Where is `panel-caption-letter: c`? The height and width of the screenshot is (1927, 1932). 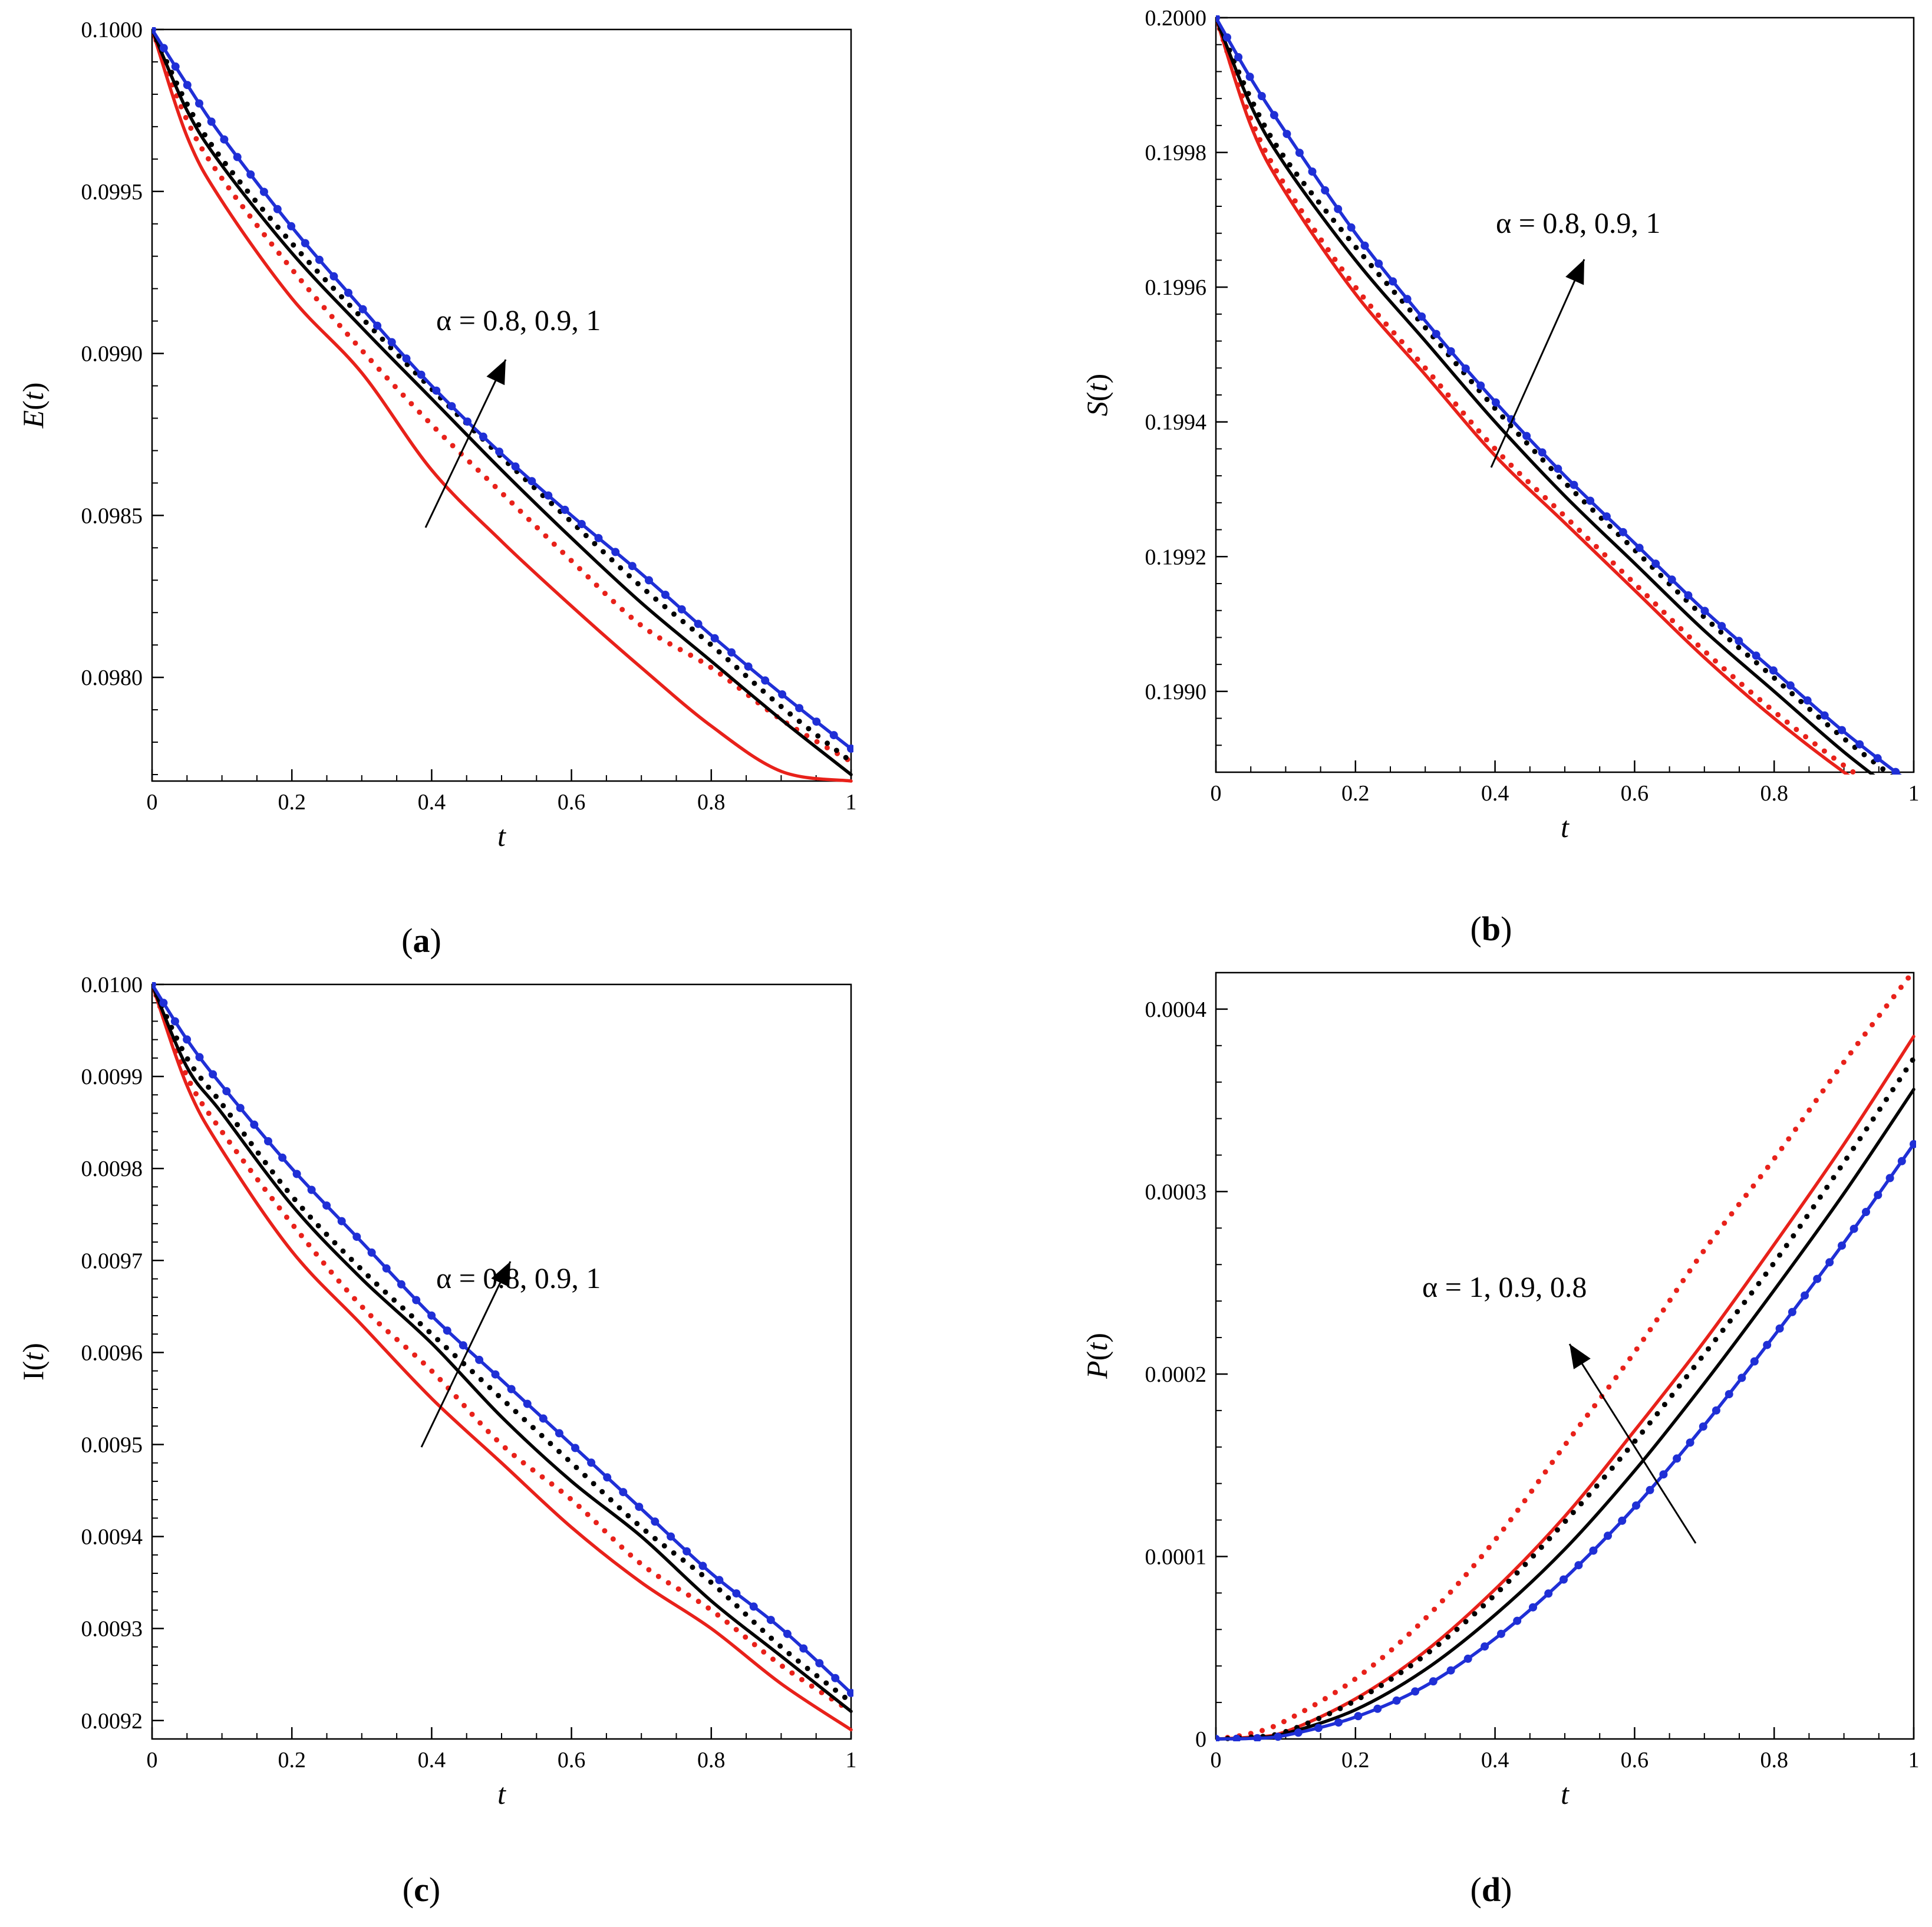
panel-caption-letter: c is located at coordinates (421, 1890).